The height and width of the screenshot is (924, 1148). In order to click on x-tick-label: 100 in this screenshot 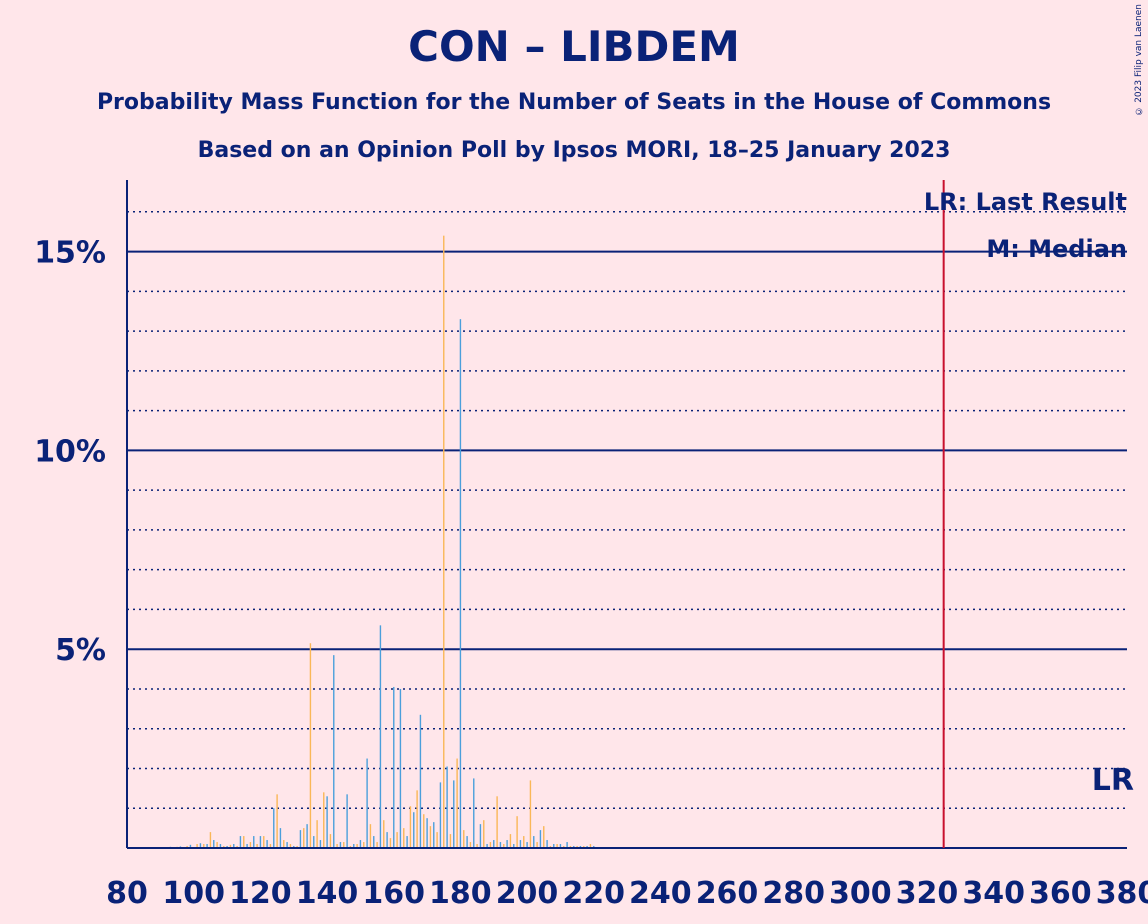, I will do `click(193, 893)`.